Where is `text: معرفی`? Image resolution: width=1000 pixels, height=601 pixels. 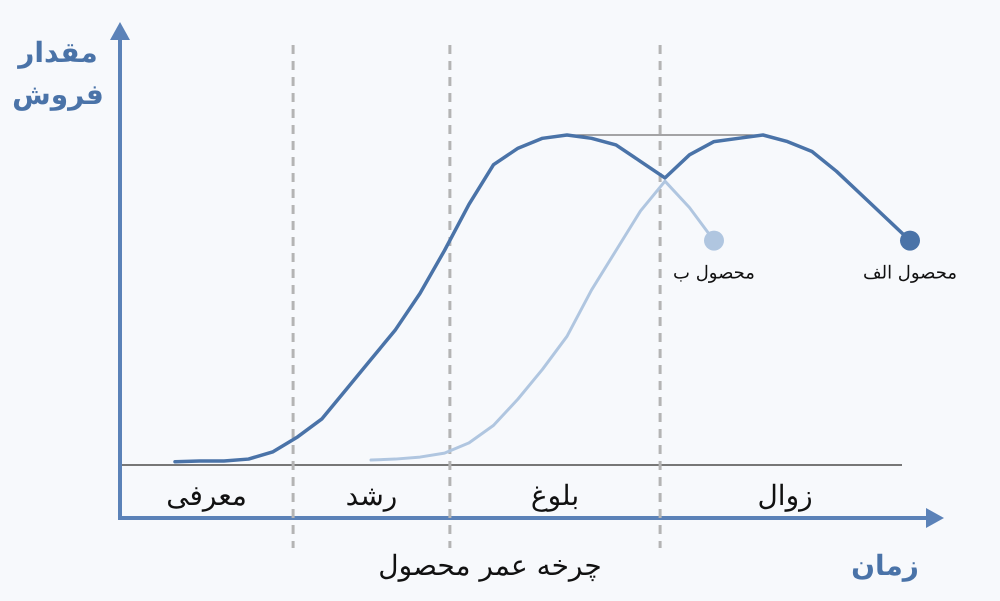
text: معرفی is located at coordinates (206, 495).